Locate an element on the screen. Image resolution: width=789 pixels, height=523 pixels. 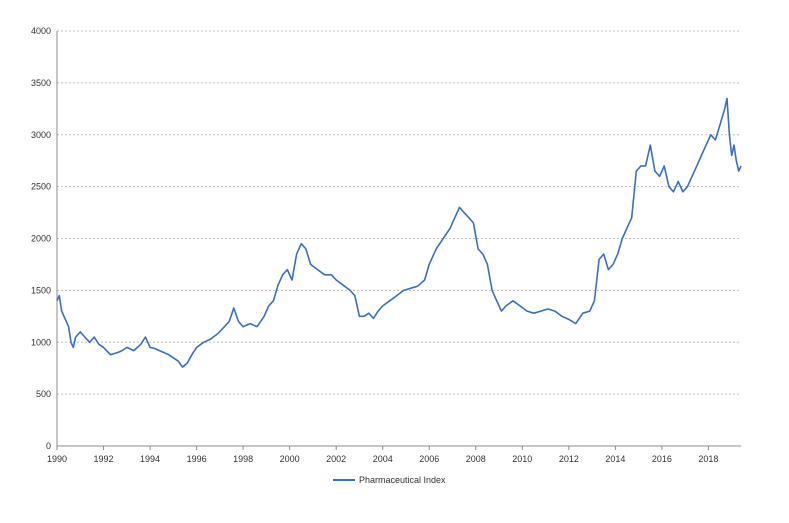
y-axis-tick-labels: 0 500 1000 1500 2000 2500 3000 3500 4000 is located at coordinates (41, 238).